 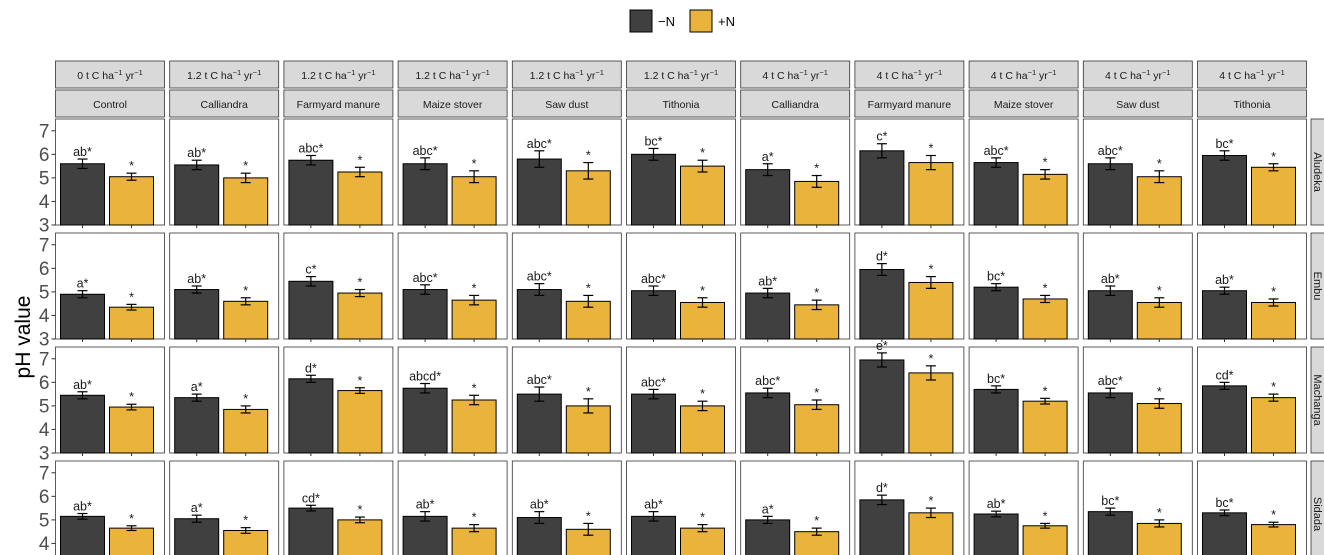 What do you see at coordinates (726, 21) in the screenshot?
I see `legend-label-plus-n: +N` at bounding box center [726, 21].